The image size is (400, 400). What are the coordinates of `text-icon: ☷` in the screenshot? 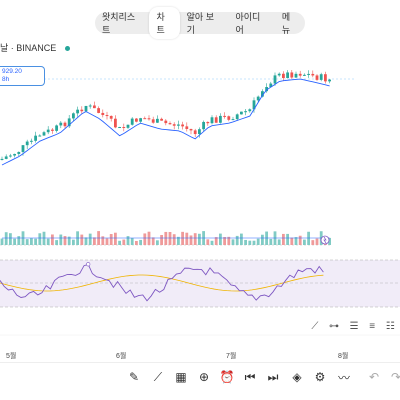 It's located at (390, 326).